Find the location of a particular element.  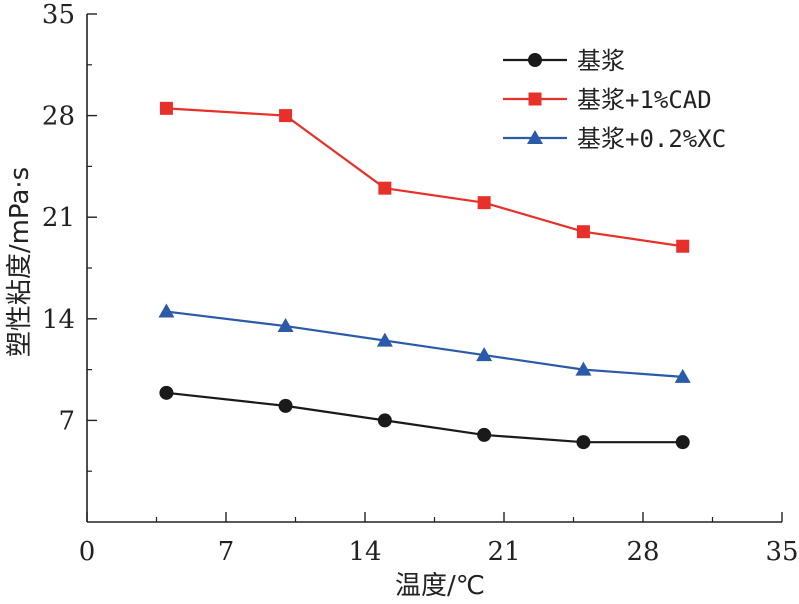

y-tick-label: 14 is located at coordinates (58, 320).